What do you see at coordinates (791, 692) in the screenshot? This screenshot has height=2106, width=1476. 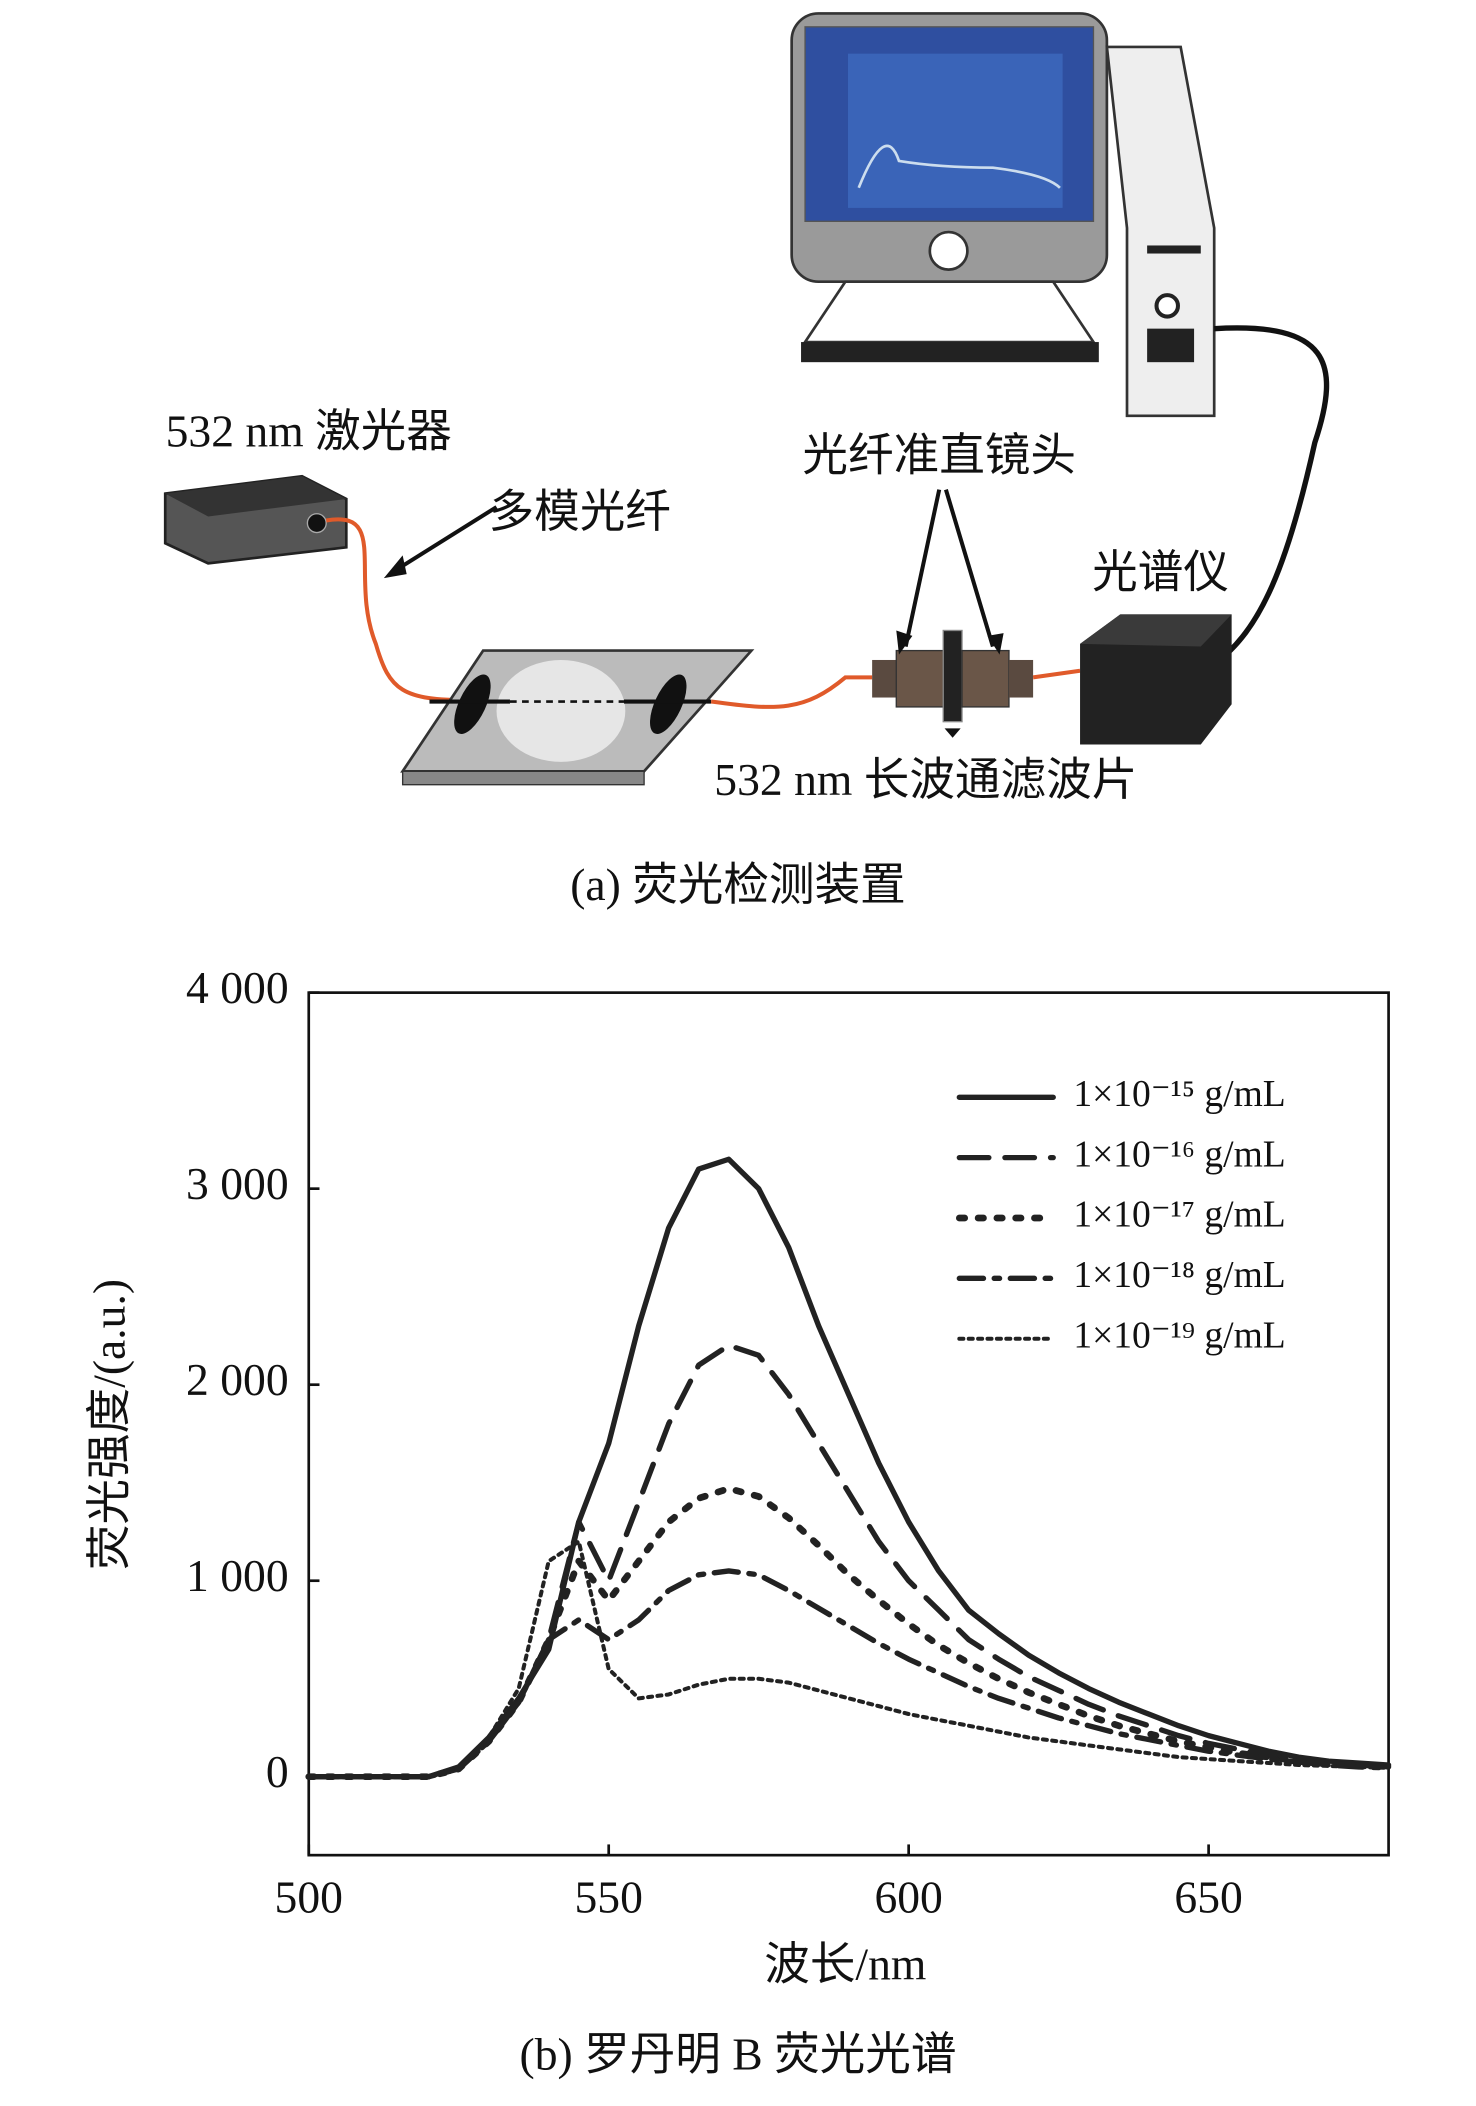 I see `fiber-out` at bounding box center [791, 692].